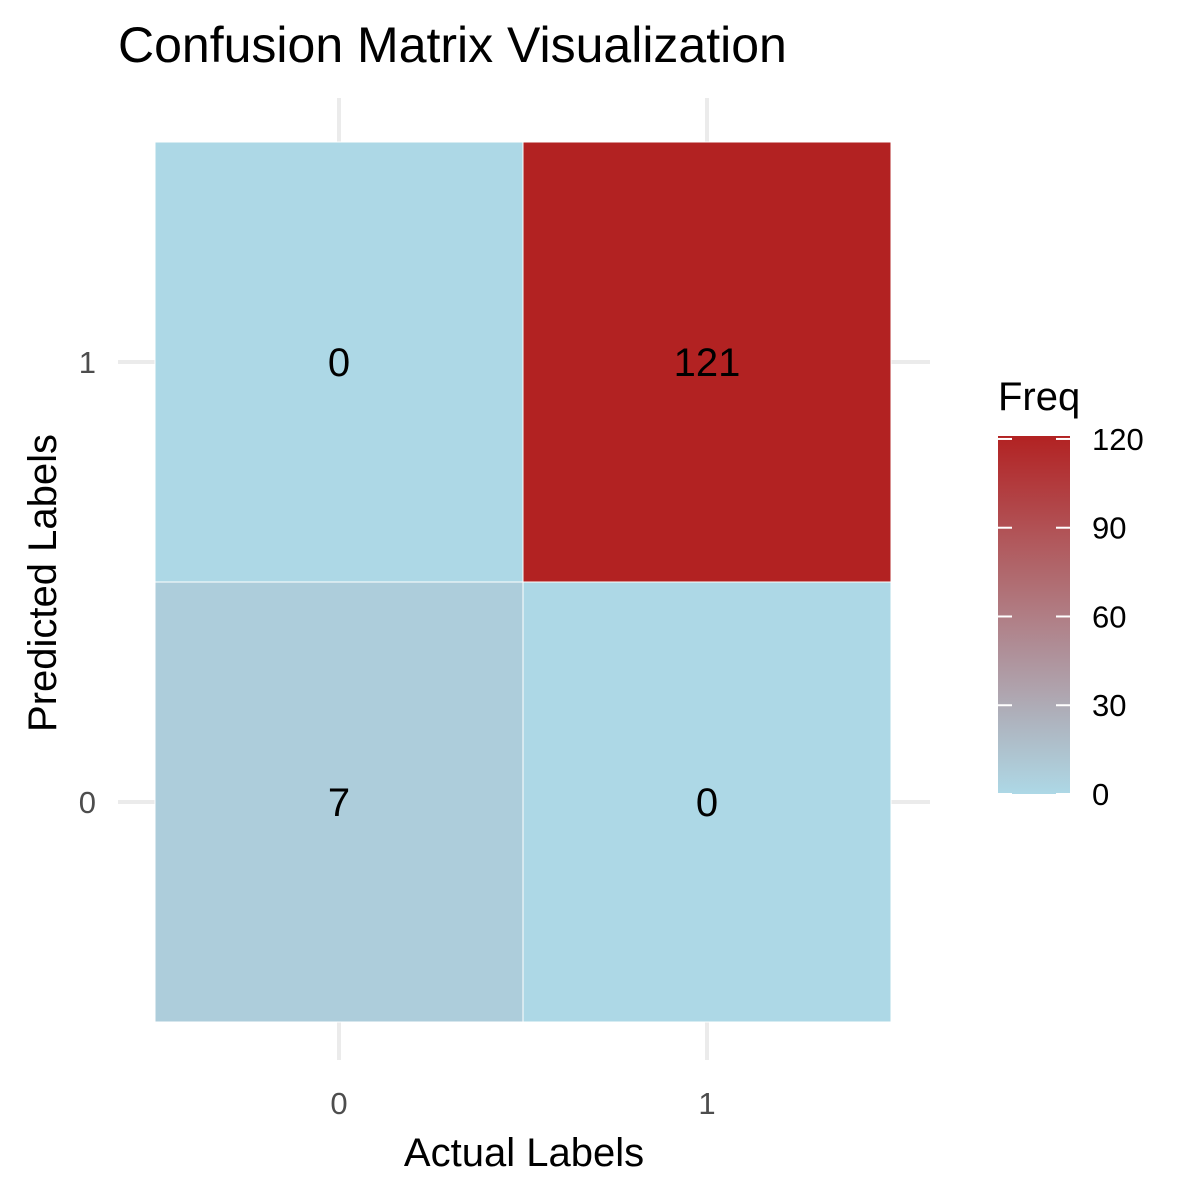  What do you see at coordinates (524, 1153) in the screenshot?
I see `x-axis-title: Actual Labels` at bounding box center [524, 1153].